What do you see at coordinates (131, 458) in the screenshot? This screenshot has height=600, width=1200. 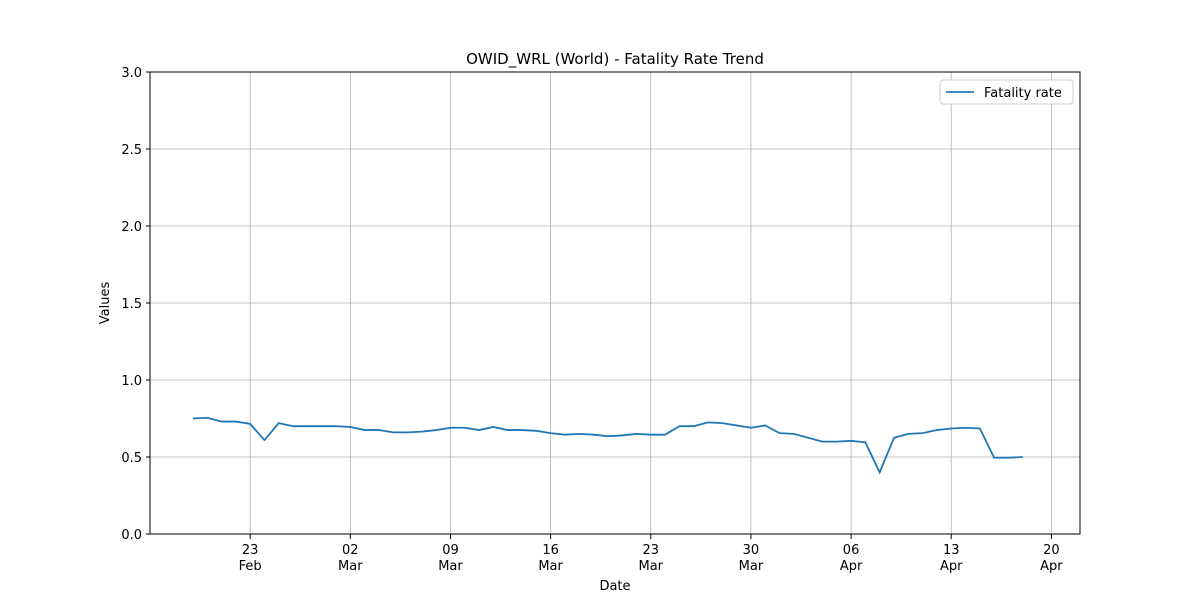 I see `y-tick-label: 0.5` at bounding box center [131, 458].